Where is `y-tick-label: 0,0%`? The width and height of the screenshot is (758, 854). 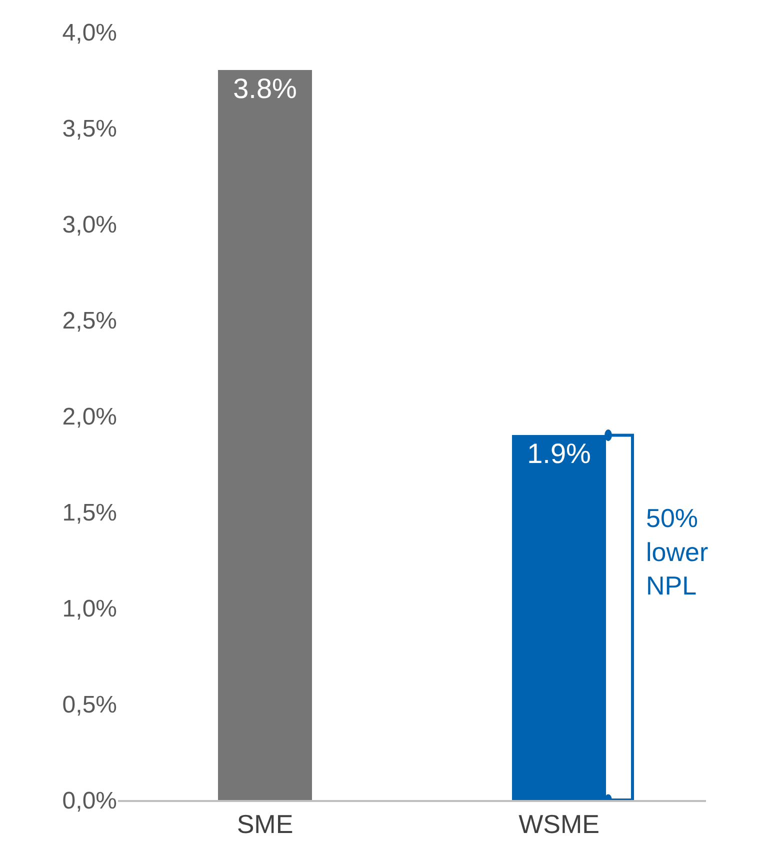 y-tick-label: 0,0% is located at coordinates (89, 800).